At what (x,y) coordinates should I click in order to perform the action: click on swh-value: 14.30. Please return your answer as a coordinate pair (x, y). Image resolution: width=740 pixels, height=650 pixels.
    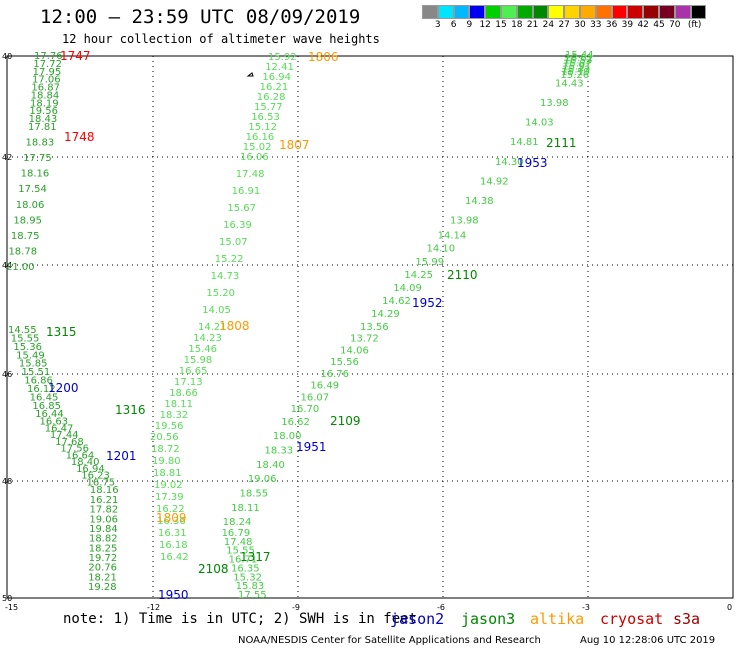
    Looking at the image, I should click on (509, 162).